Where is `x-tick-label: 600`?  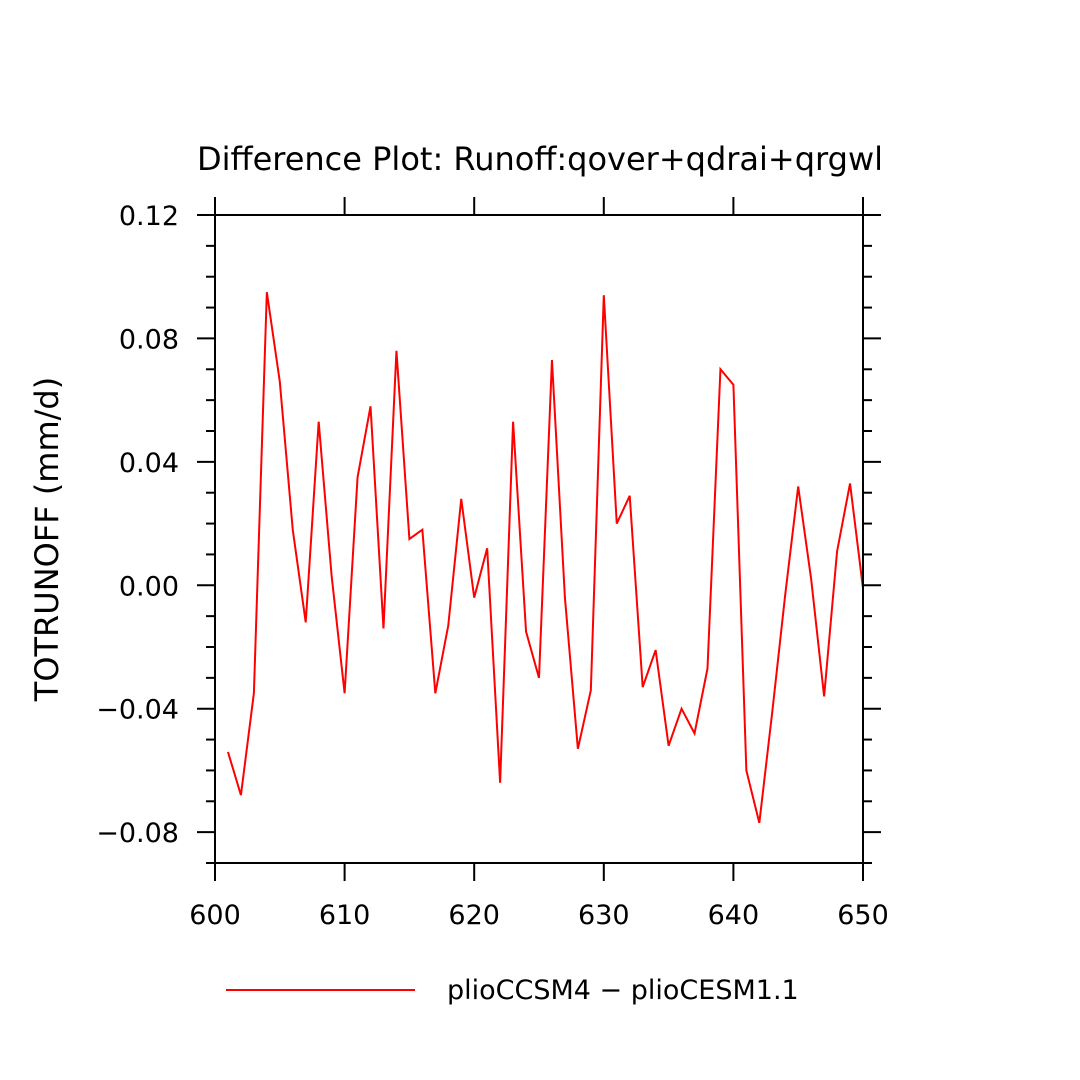 x-tick-label: 600 is located at coordinates (215, 915).